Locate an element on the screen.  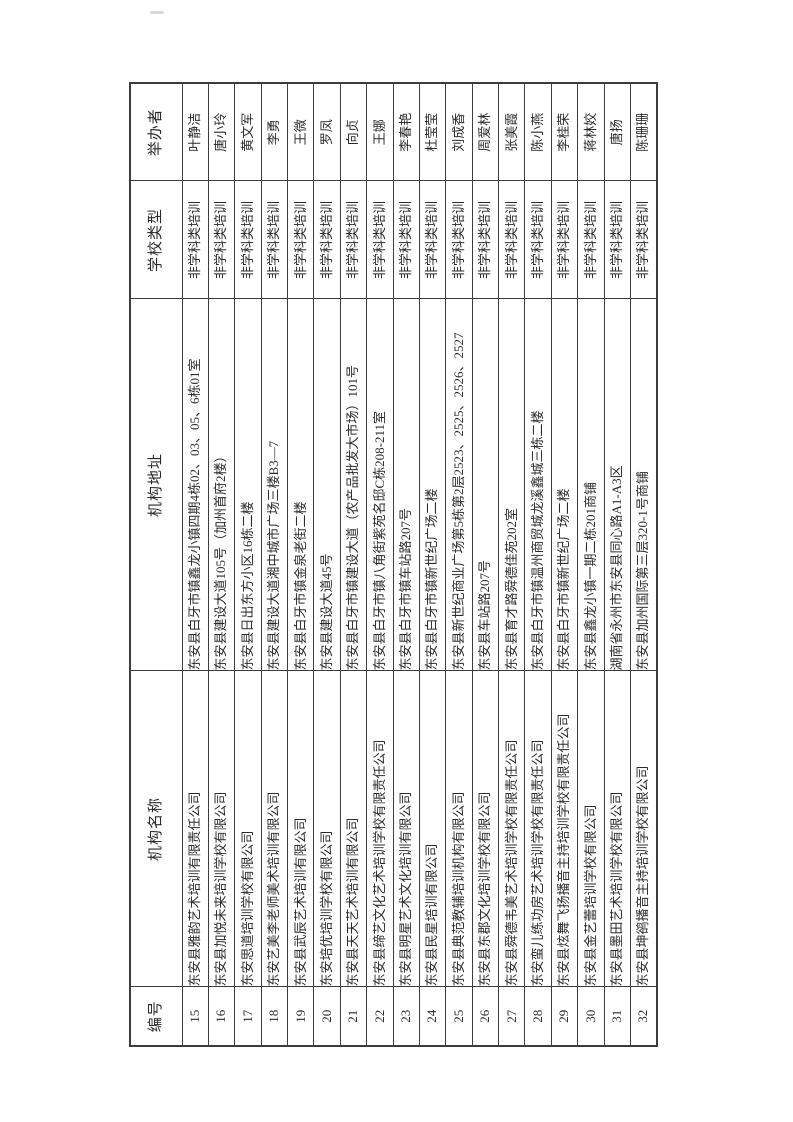
scan-artifact is located at coordinates (157, 12).